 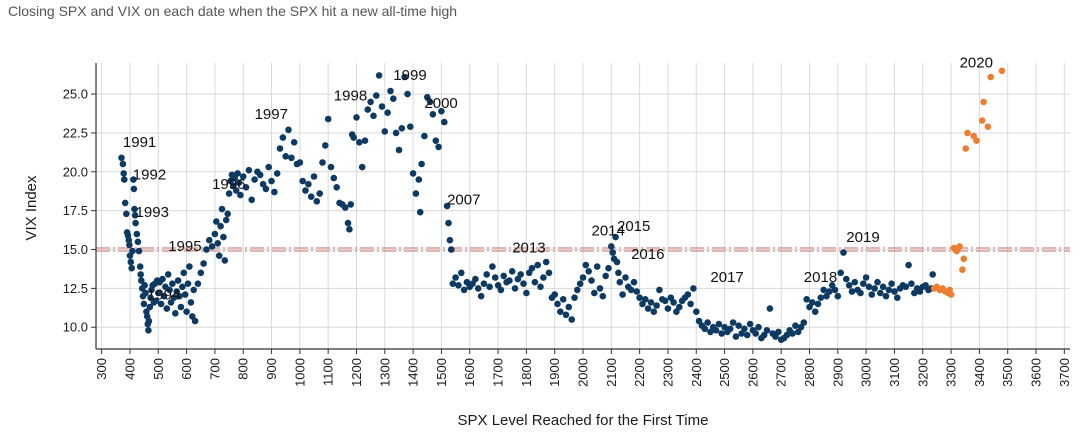 I want to click on x-tick-label: 2400, so click(x=696, y=372).